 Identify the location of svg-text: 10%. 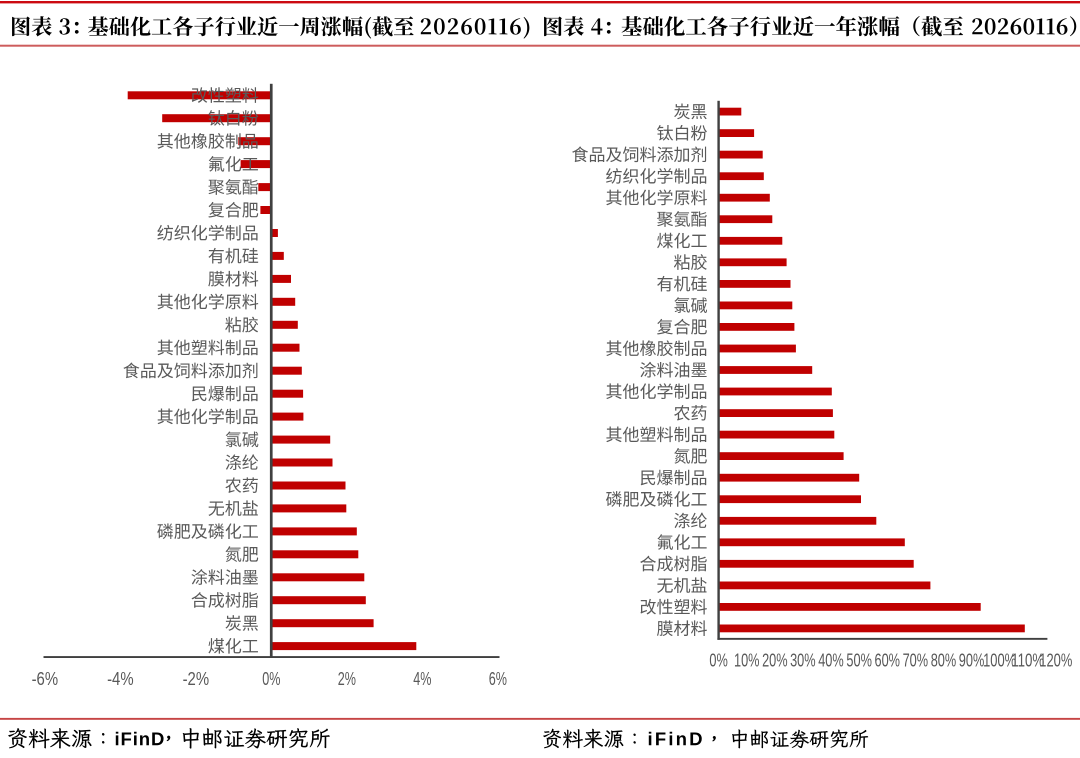
(747, 660).